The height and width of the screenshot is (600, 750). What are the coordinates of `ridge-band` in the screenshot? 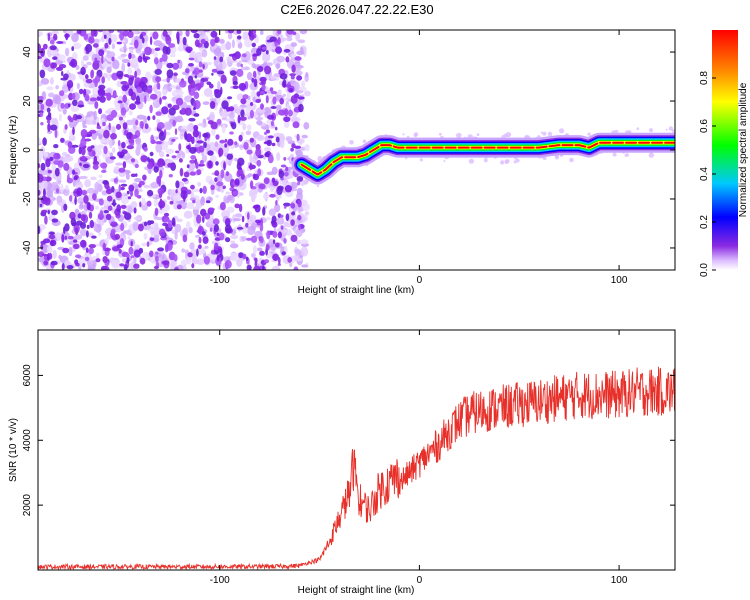 It's located at (483, 158).